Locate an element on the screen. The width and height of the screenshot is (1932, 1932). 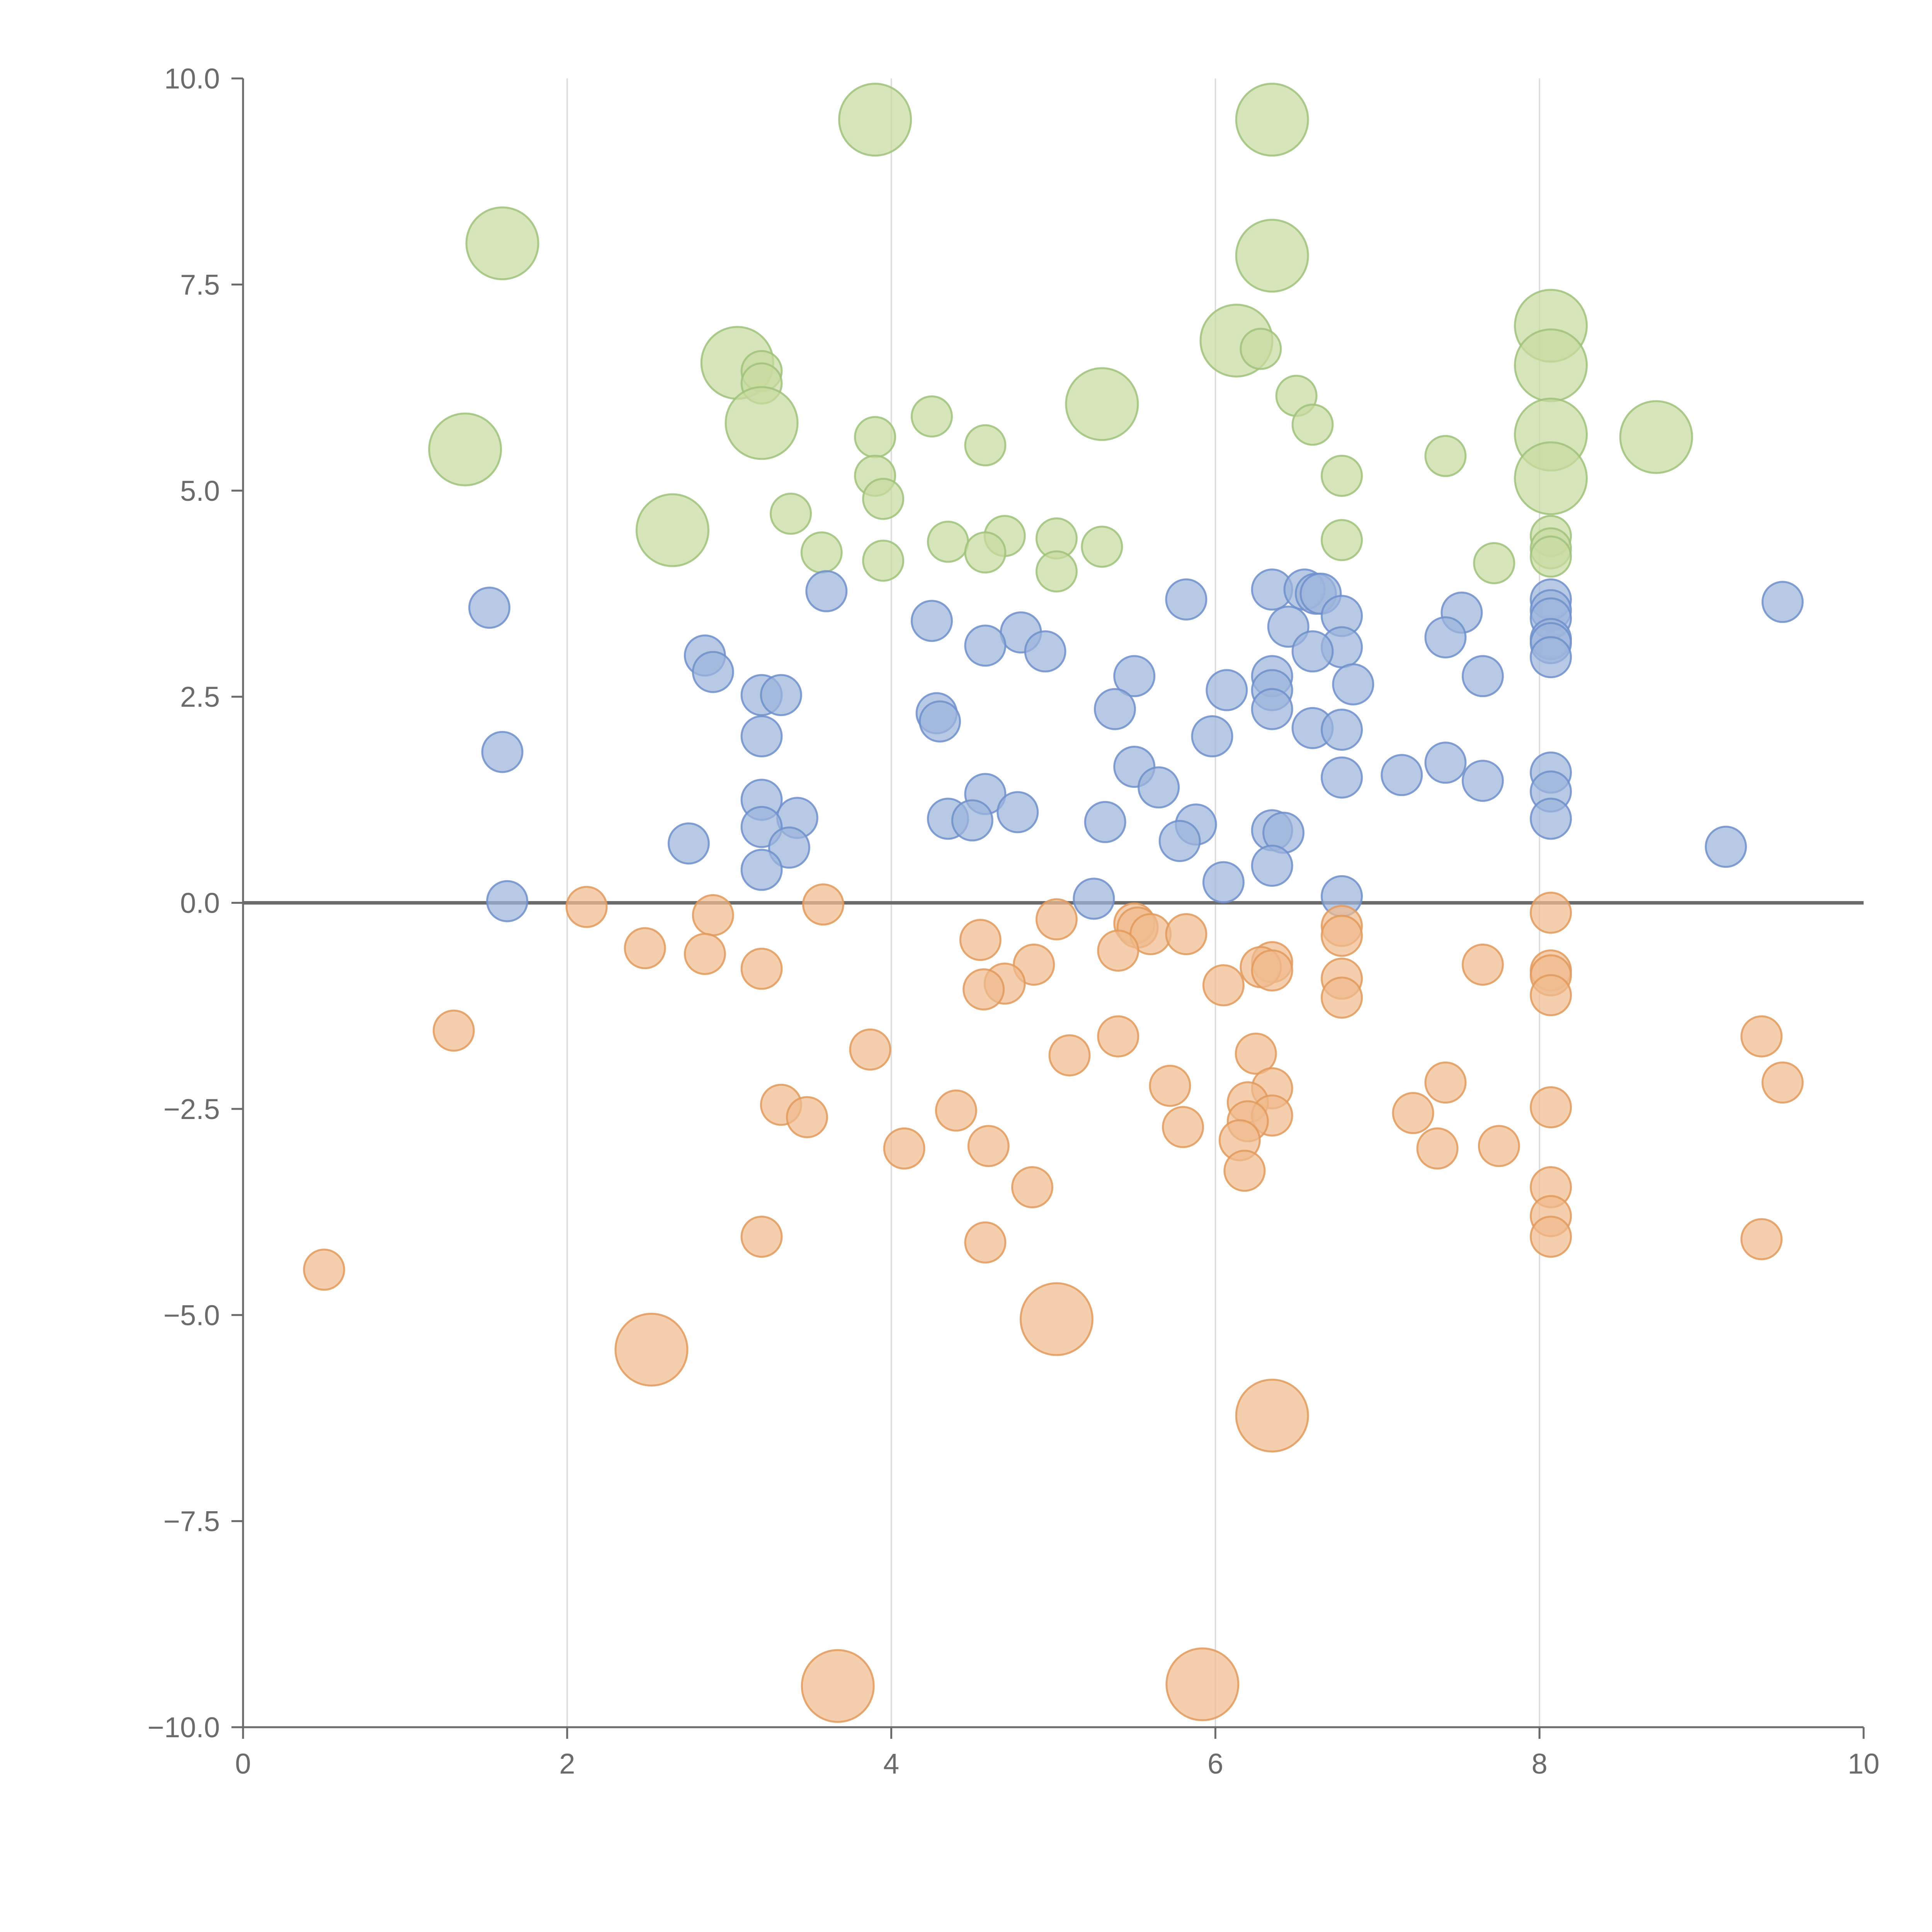
y-tick-label: 5.0 is located at coordinates (200, 491).